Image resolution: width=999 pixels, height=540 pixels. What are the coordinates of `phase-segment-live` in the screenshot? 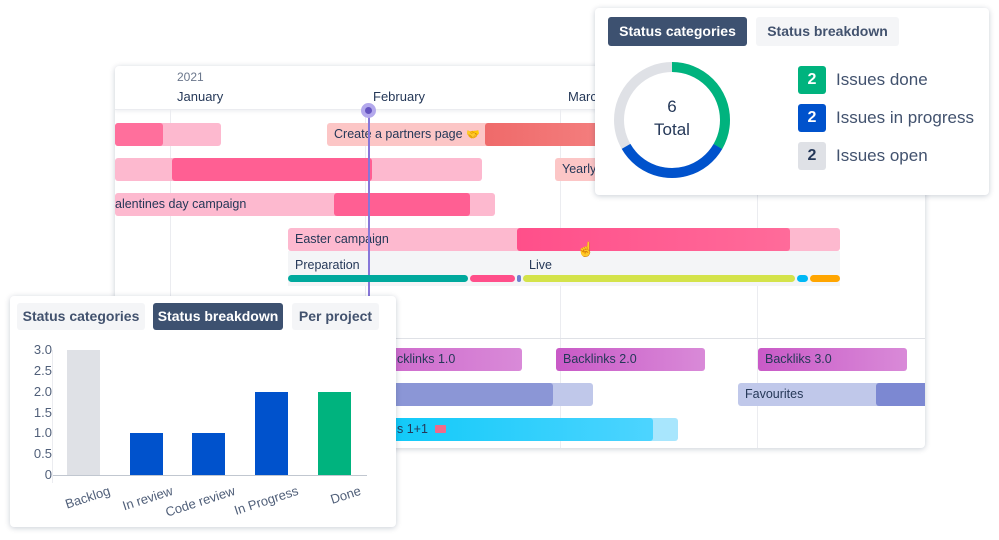 It's located at (659, 278).